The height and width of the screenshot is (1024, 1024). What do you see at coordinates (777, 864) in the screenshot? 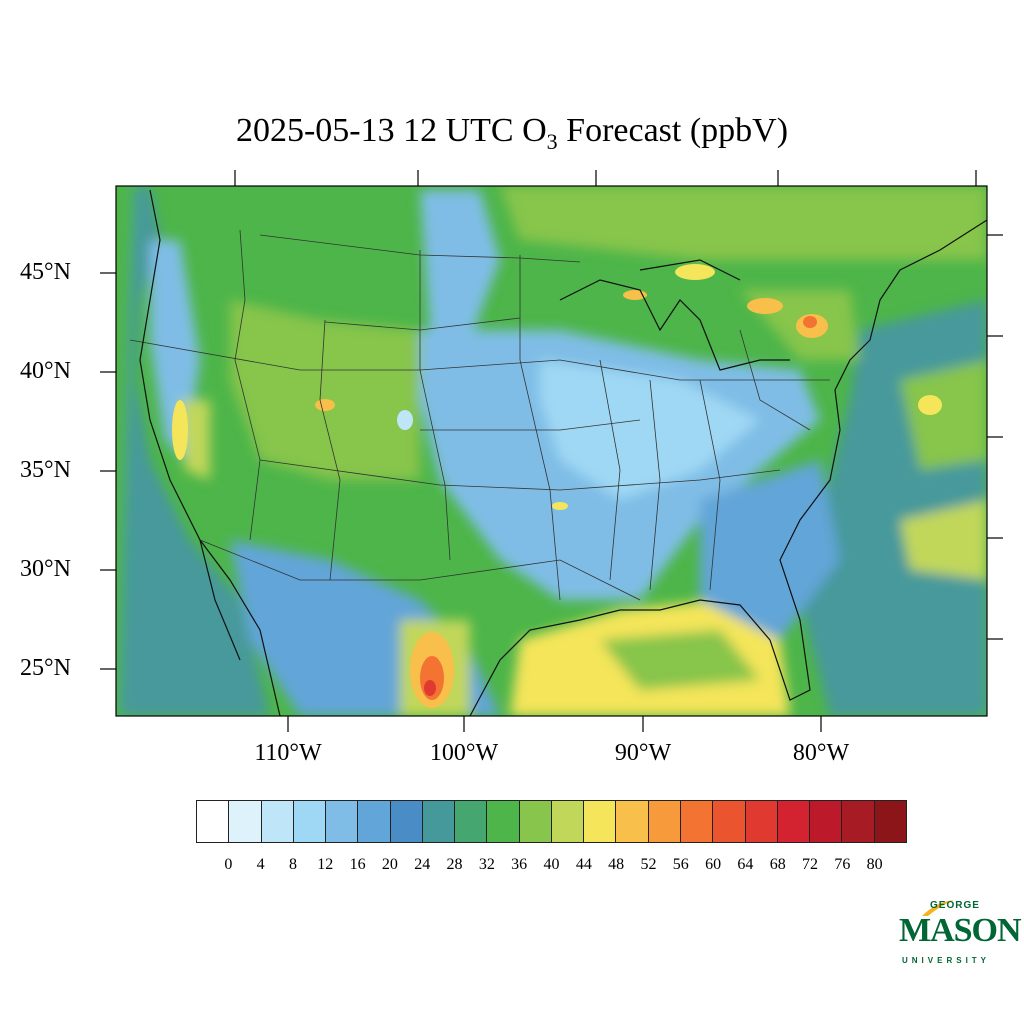
I see `colorbar-label: 68` at bounding box center [777, 864].